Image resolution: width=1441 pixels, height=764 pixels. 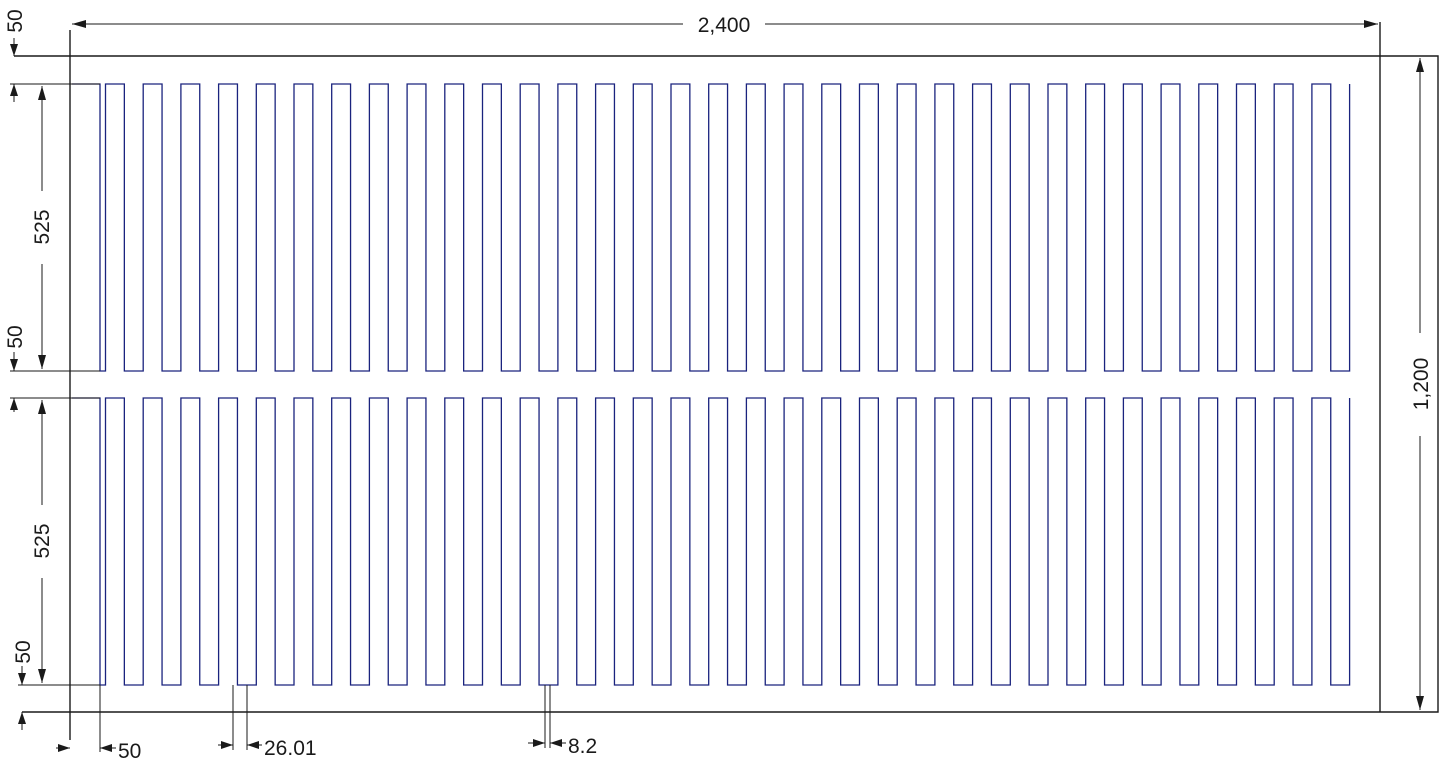 What do you see at coordinates (1406, 384) in the screenshot?
I see `dim-overall-height: 1,200` at bounding box center [1406, 384].